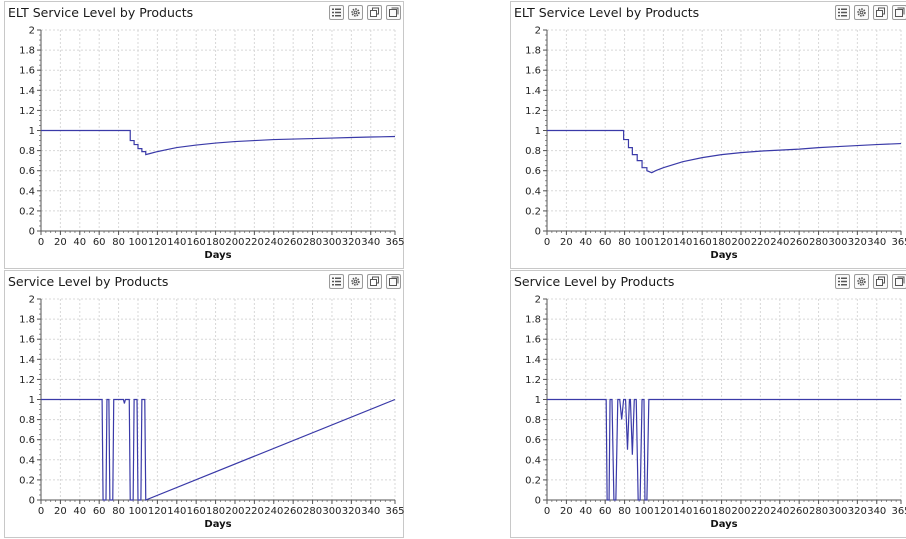 This screenshot has width=906, height=539. What do you see at coordinates (32, 232) in the screenshot?
I see `y-tick-label: 0` at bounding box center [32, 232].